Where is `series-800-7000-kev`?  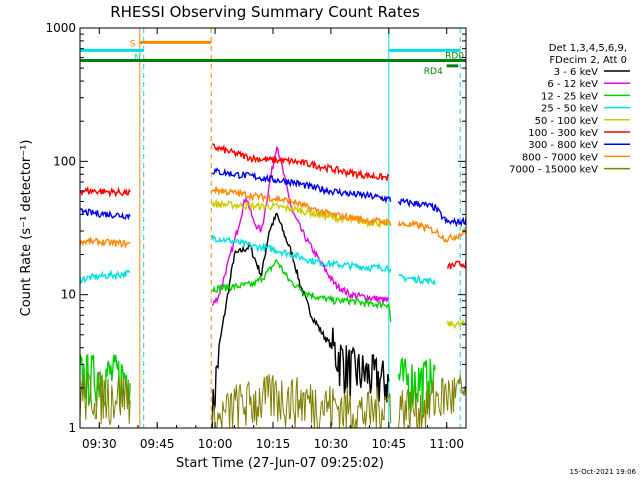 series-800-7000-kev is located at coordinates (273, 217).